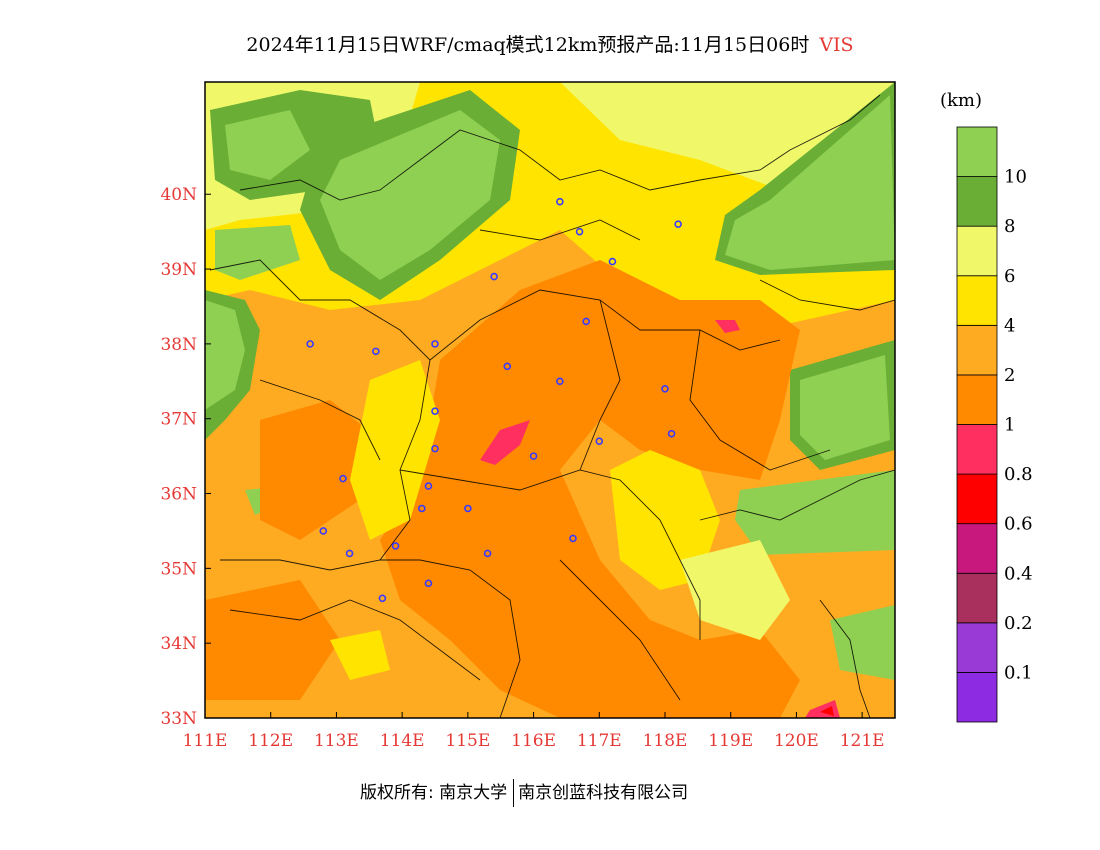 This screenshot has width=1100, height=850. Describe the element at coordinates (1018, 524) in the screenshot. I see `colorbar-label: 0.6` at that location.